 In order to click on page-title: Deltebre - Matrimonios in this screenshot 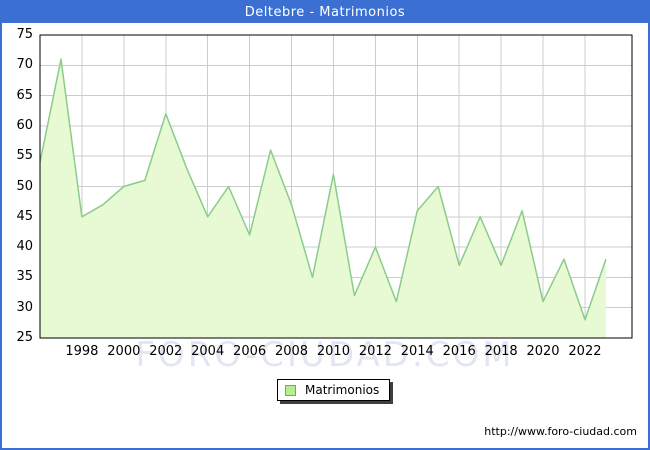, I will do `click(325, 12)`.